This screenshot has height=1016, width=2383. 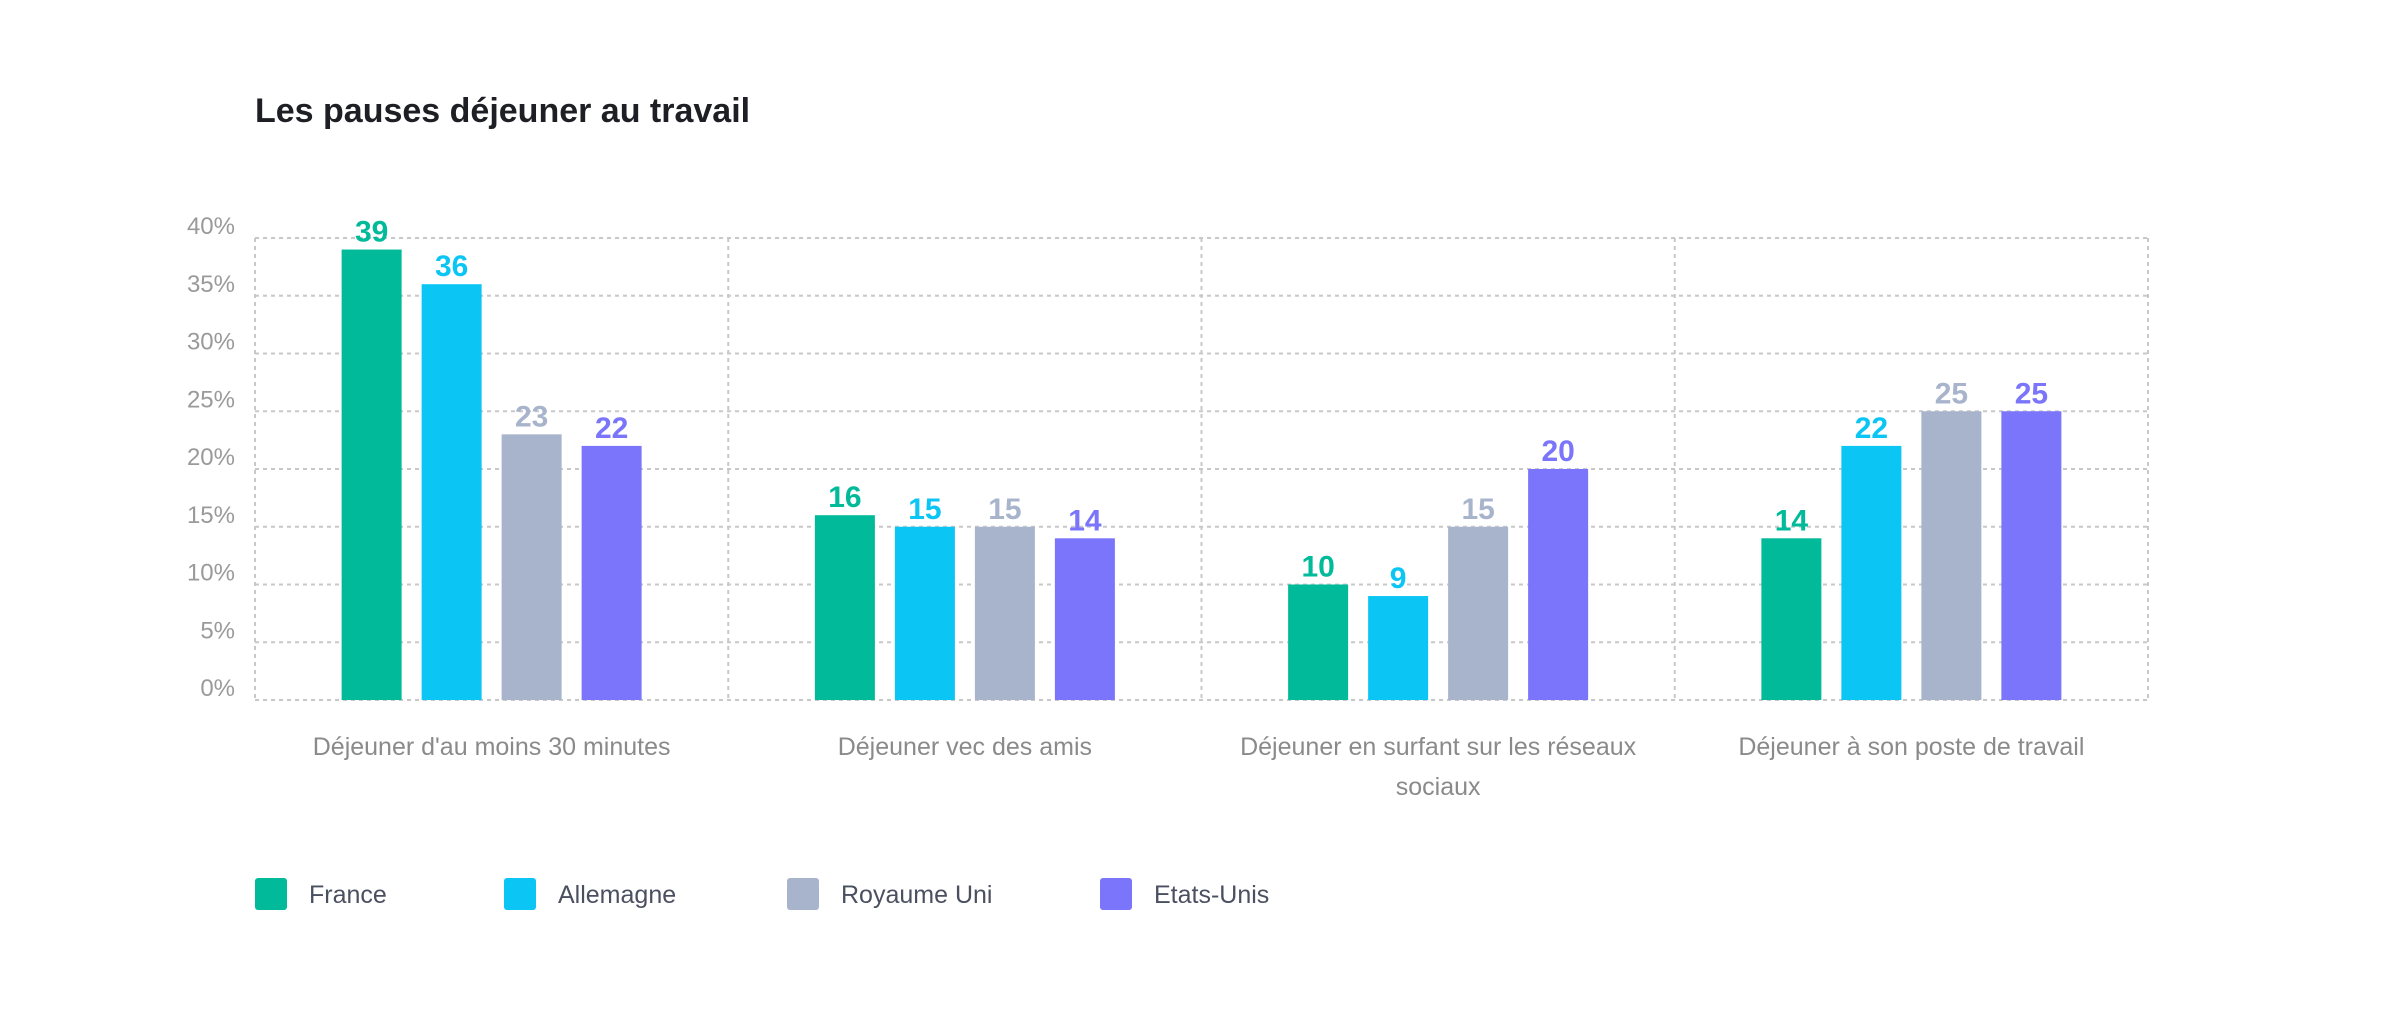 I want to click on data-label: 10, so click(x=1317, y=567).